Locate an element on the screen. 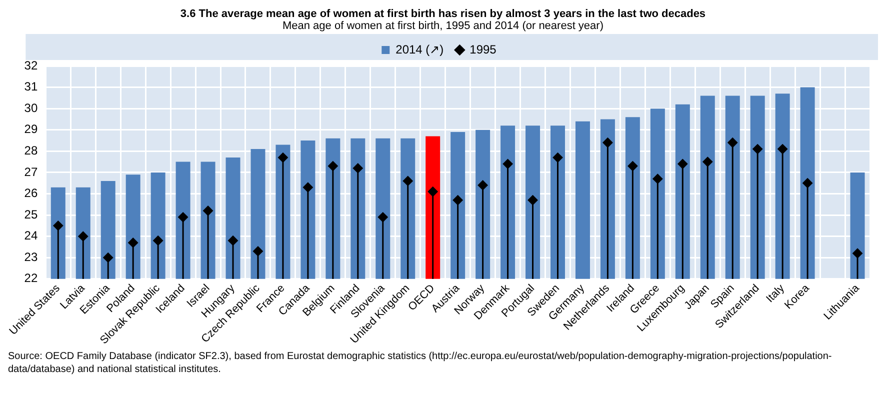  source-note: Source: OECD Family Database (indicator SF2.3), based from Eurostat demographic statistics (http://ec.europa.eu/eurostat/web/population-demography-migration-projections/population-data/database) and national statistical institutes. is located at coordinates (420, 363).